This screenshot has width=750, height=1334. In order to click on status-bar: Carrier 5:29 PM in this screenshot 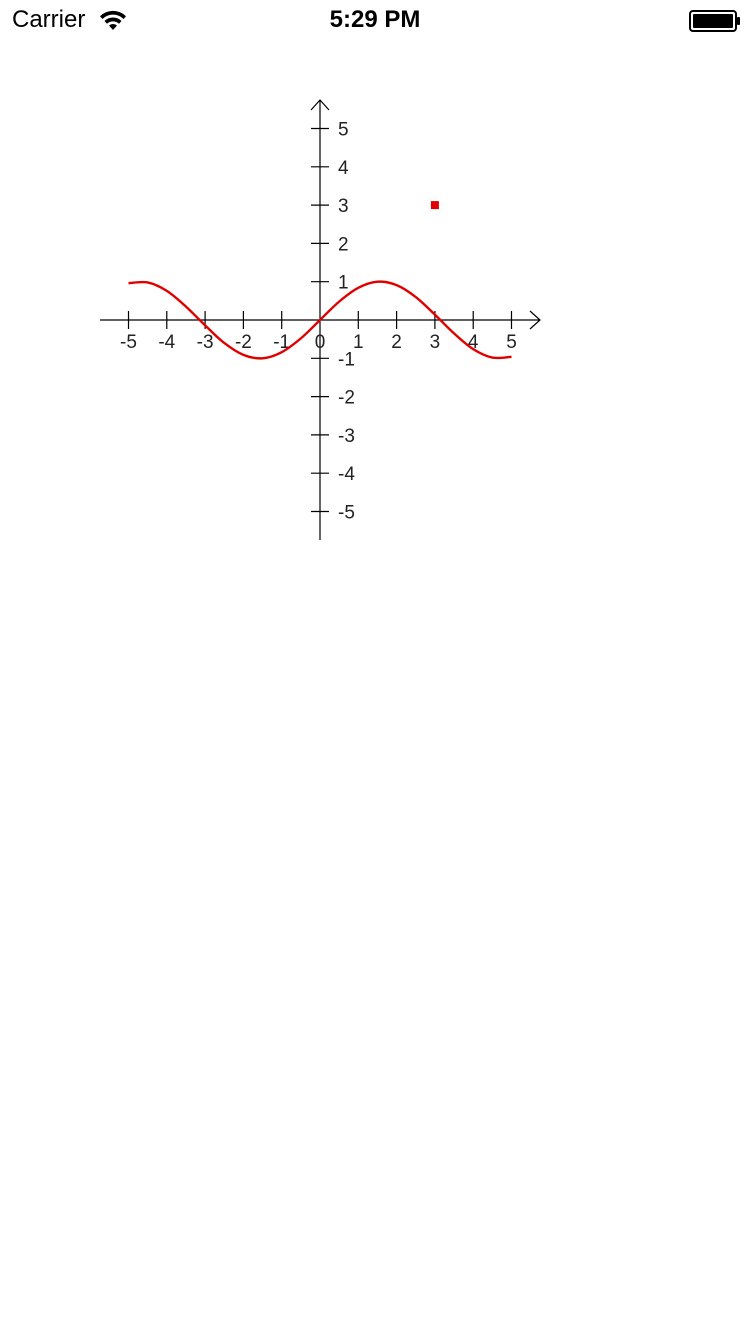, I will do `click(375, 20)`.